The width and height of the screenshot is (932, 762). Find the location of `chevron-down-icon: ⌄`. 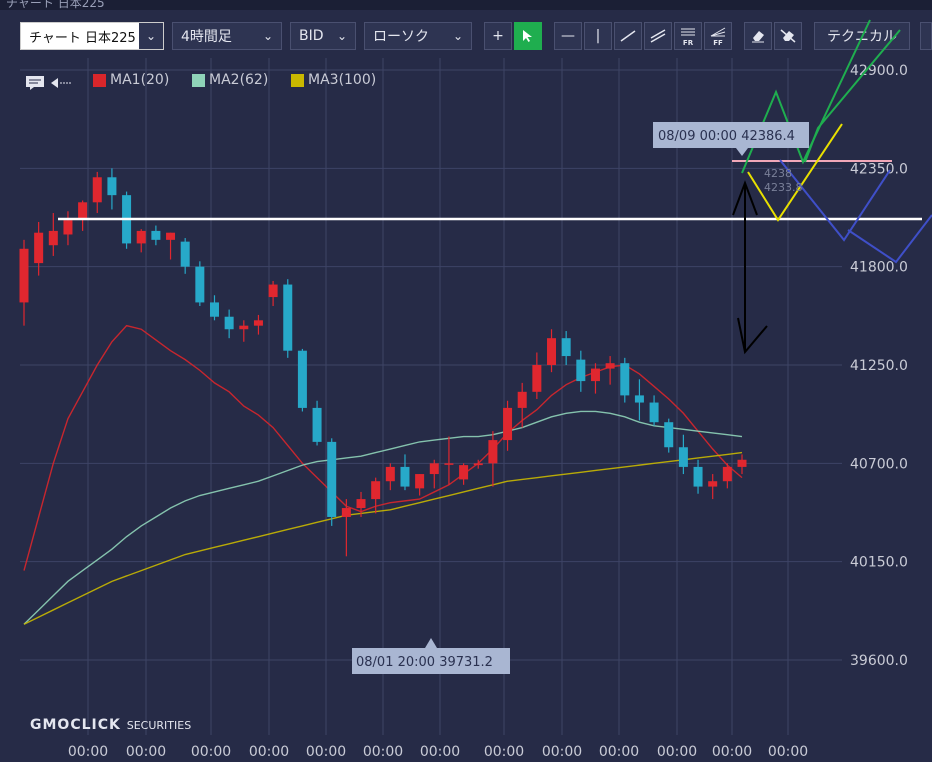

chevron-down-icon: ⌄ is located at coordinates (341, 36).